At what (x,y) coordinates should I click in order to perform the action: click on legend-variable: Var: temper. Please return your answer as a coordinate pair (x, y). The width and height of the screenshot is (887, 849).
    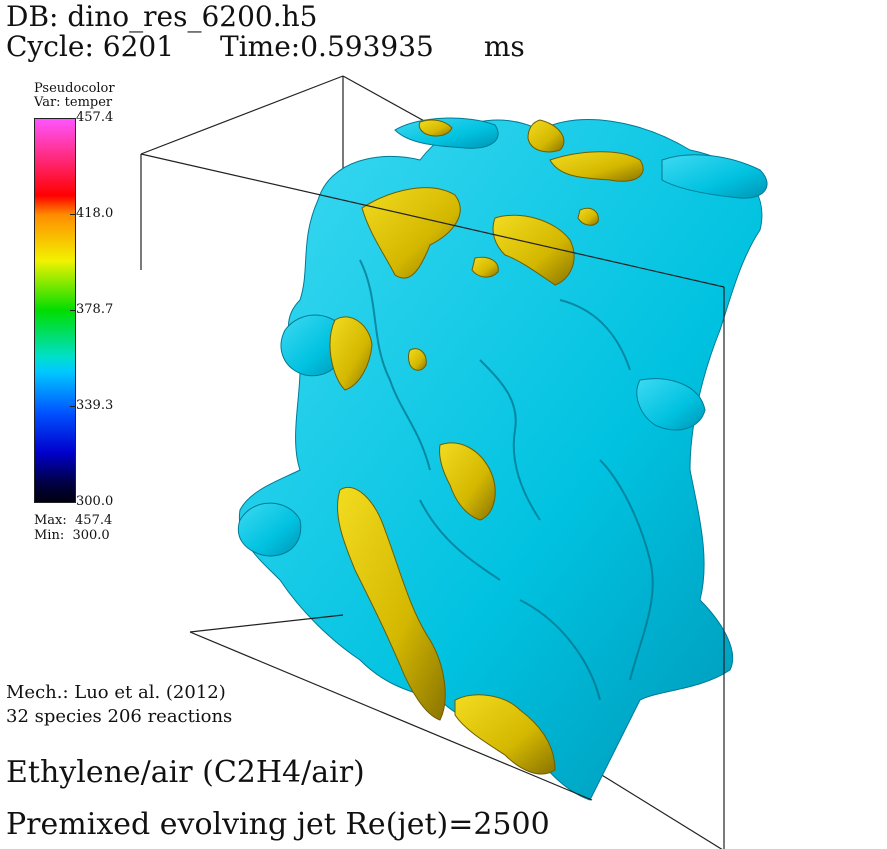
    Looking at the image, I should click on (73, 102).